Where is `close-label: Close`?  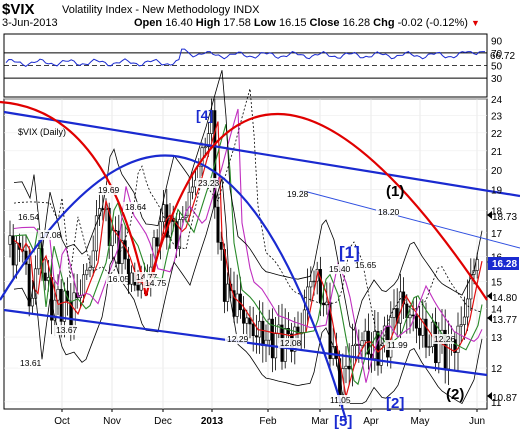
close-label: Close is located at coordinates (324, 23).